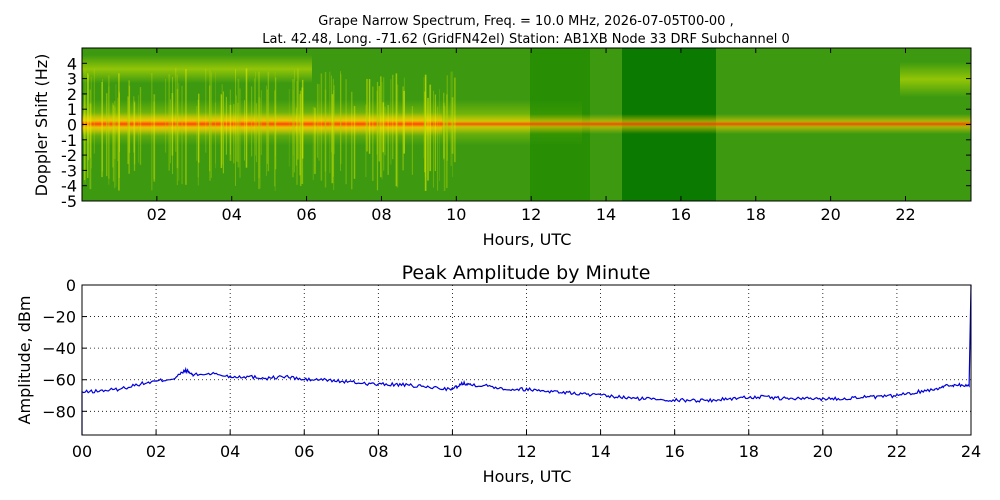  I want to click on y-tick-label: −60, so click(59, 380).